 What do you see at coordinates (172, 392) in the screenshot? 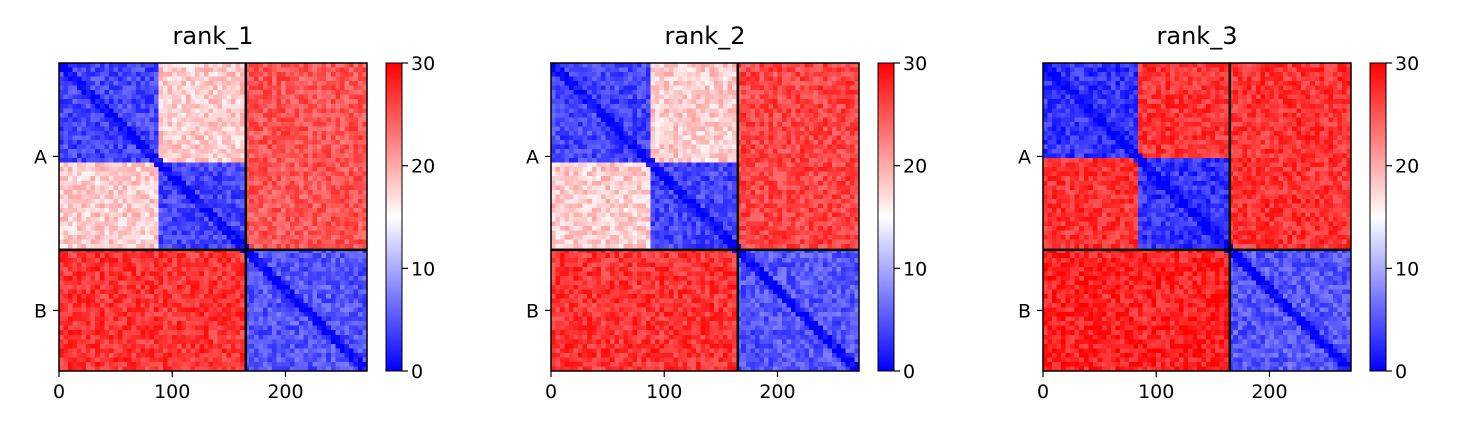
I see `x-tick-label: 100` at bounding box center [172, 392].